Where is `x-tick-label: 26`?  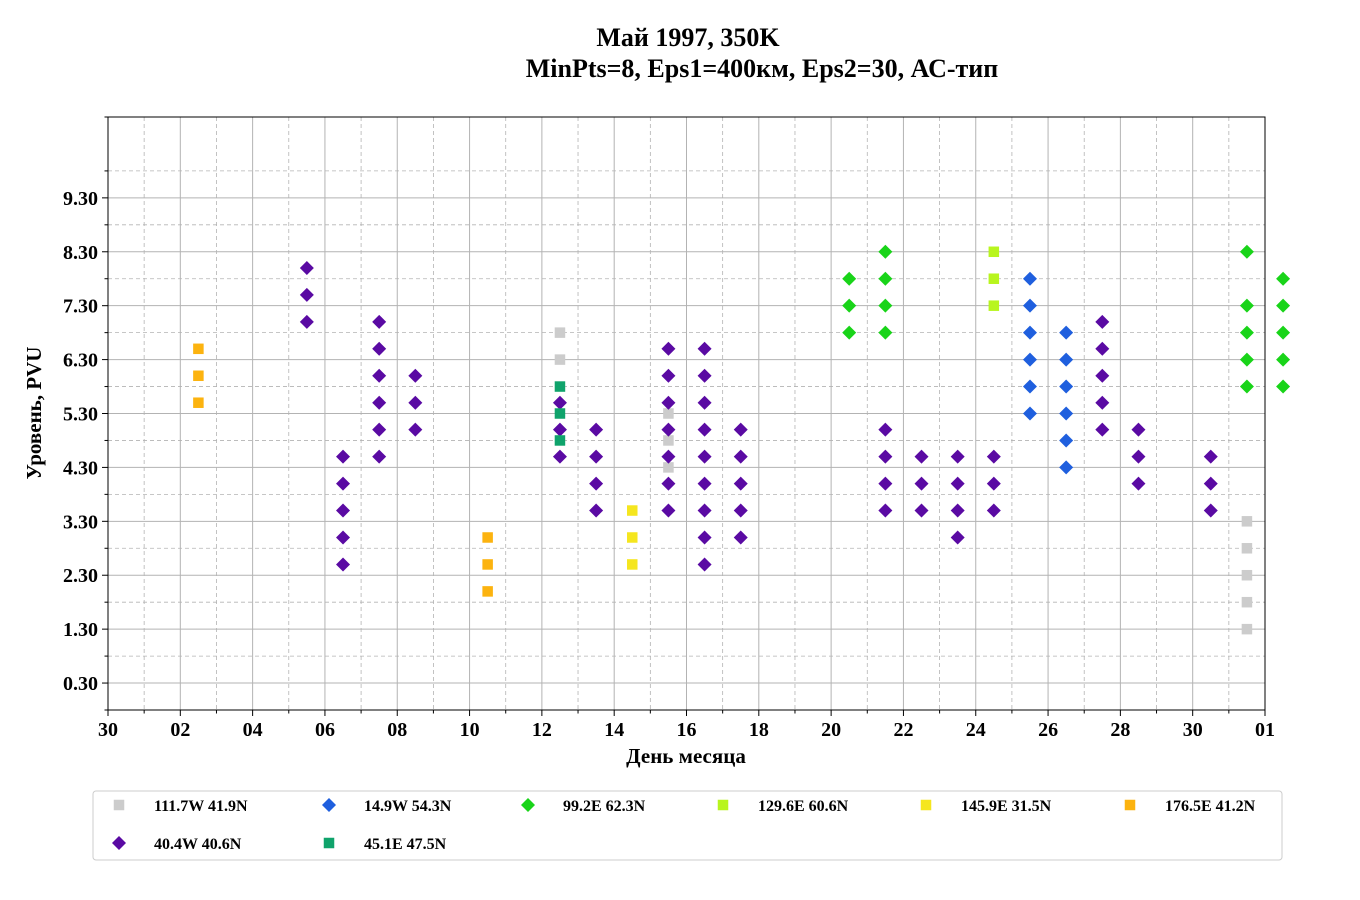
x-tick-label: 26 is located at coordinates (1048, 730).